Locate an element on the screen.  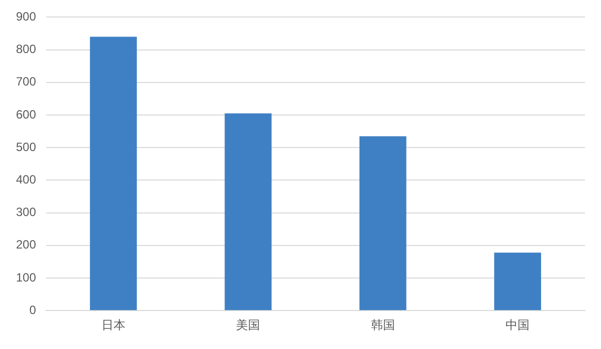
y-tick-label: 300 is located at coordinates (26, 212).